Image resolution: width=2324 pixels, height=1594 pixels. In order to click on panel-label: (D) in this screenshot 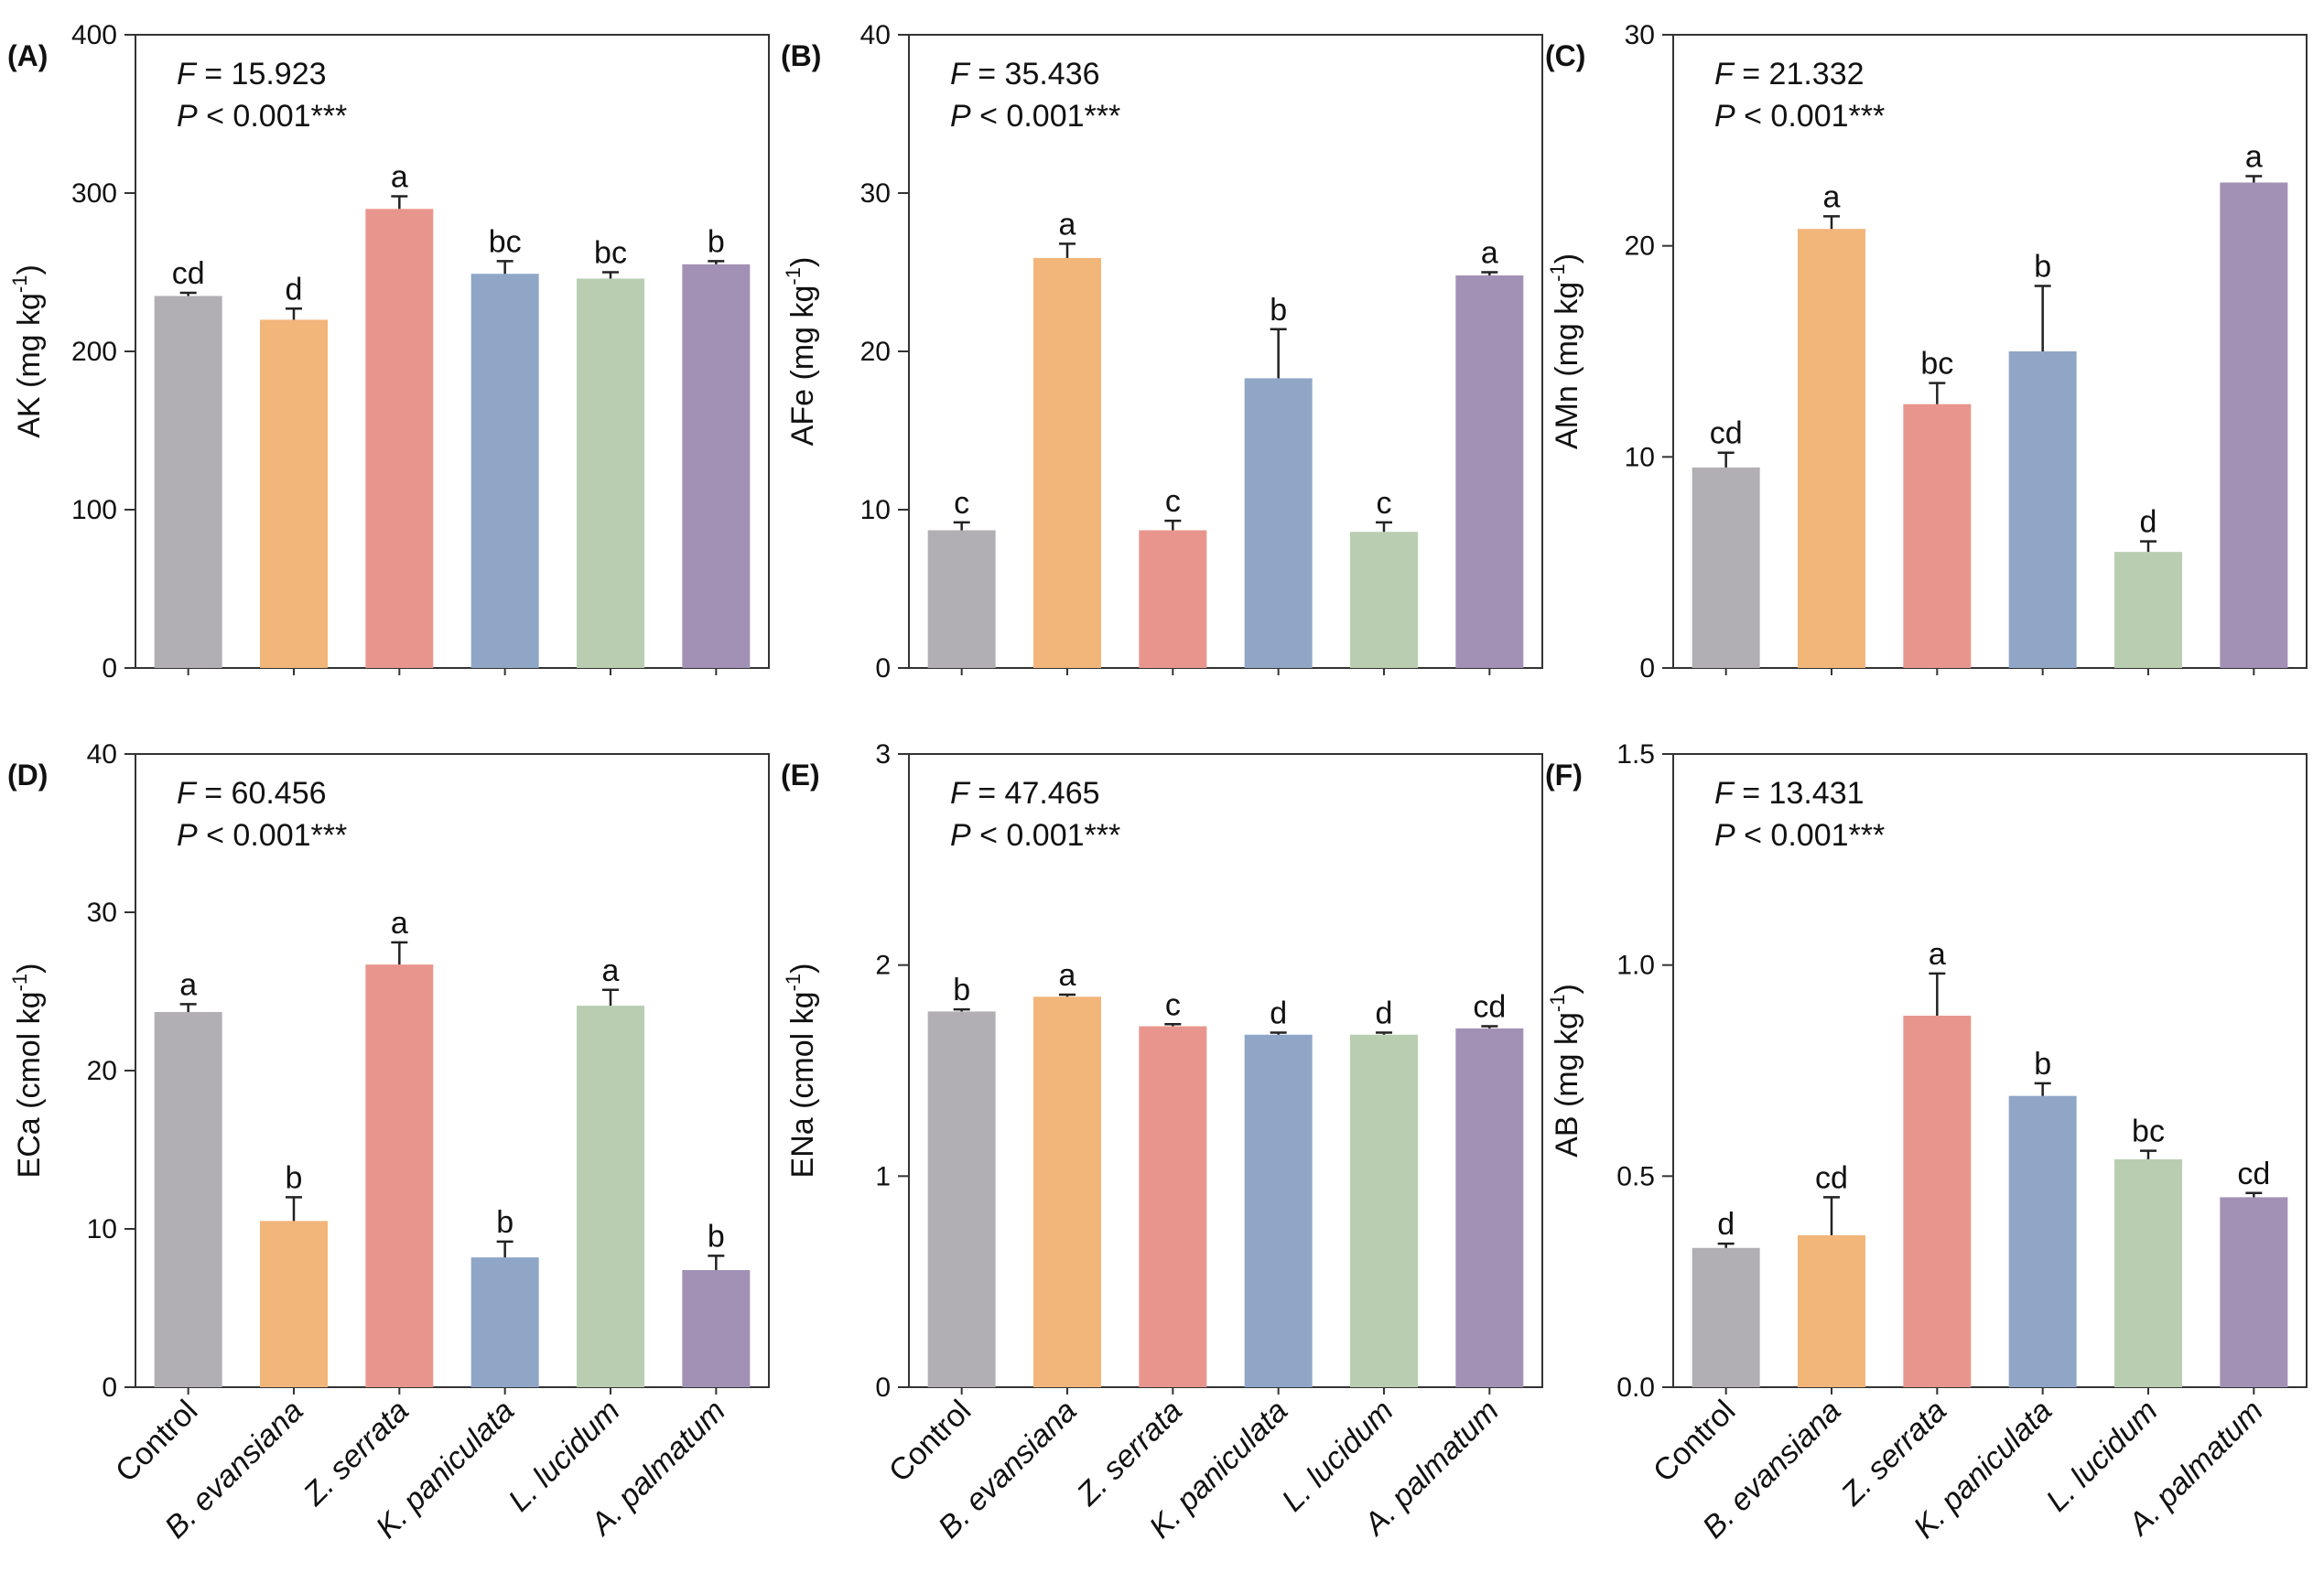, I will do `click(27, 775)`.